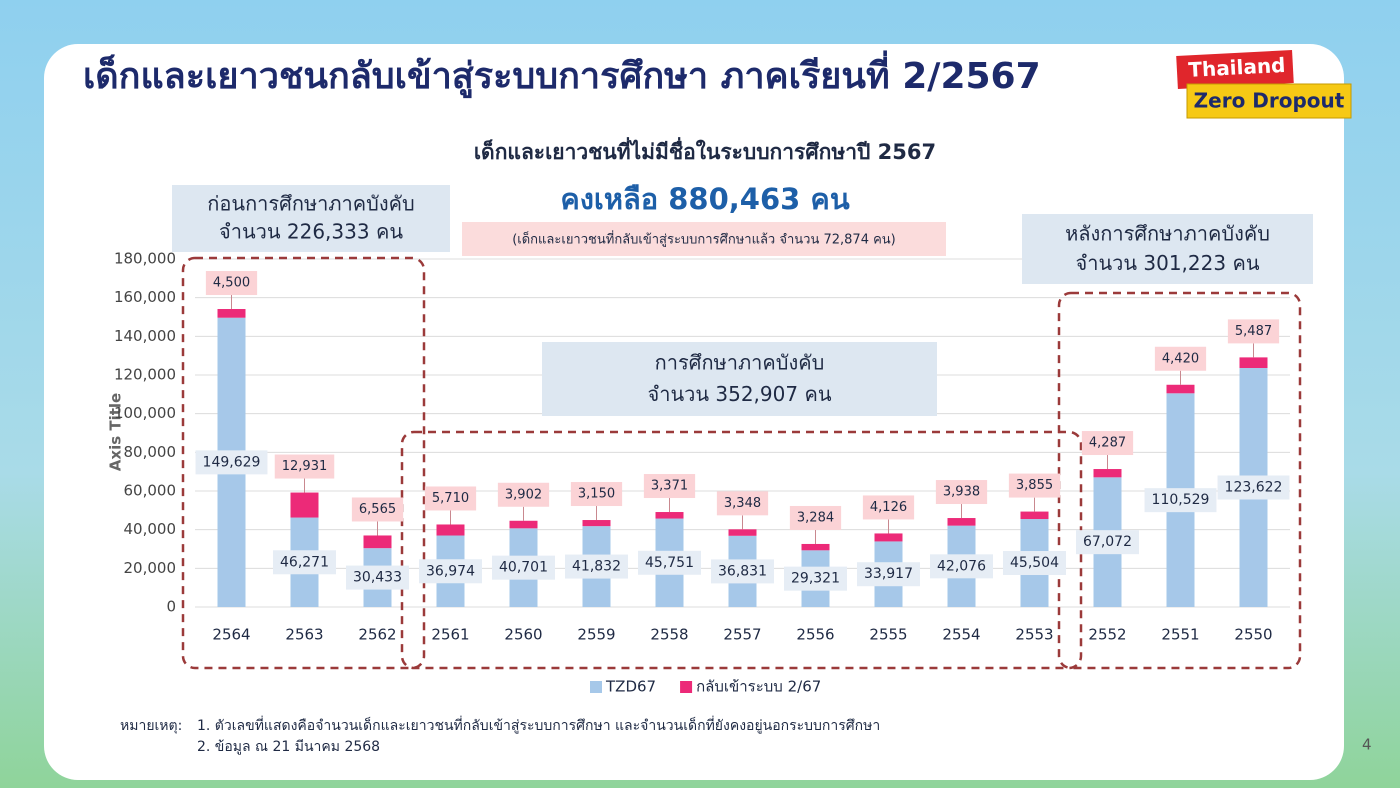 This screenshot has height=788, width=1400. I want to click on value-label: 4,500, so click(231, 283).